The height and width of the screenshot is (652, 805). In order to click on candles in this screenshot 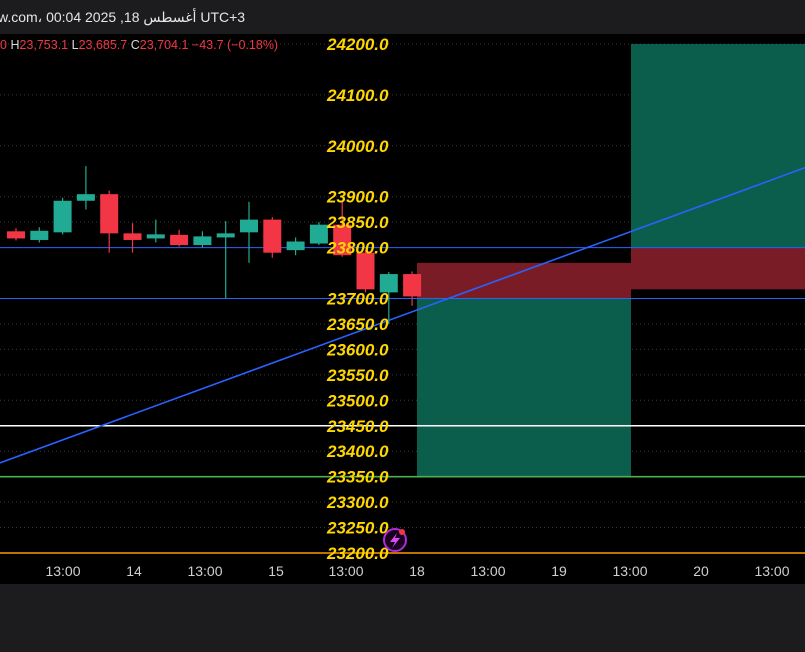, I will do `click(214, 245)`.